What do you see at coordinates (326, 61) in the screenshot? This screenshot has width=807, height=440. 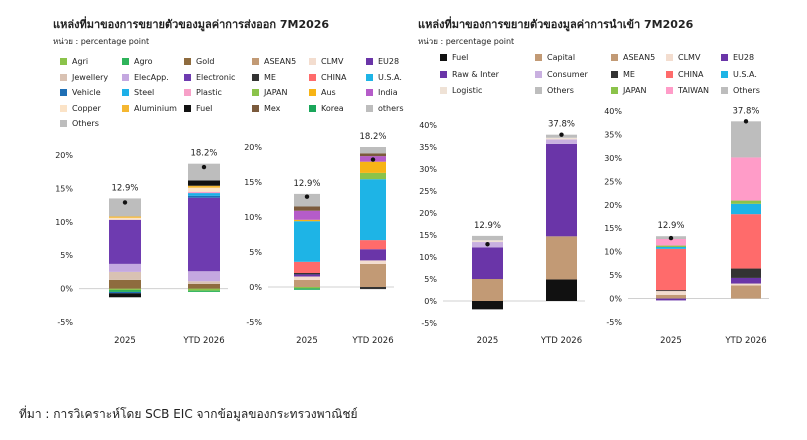 I see `legend-item: CLMV` at bounding box center [326, 61].